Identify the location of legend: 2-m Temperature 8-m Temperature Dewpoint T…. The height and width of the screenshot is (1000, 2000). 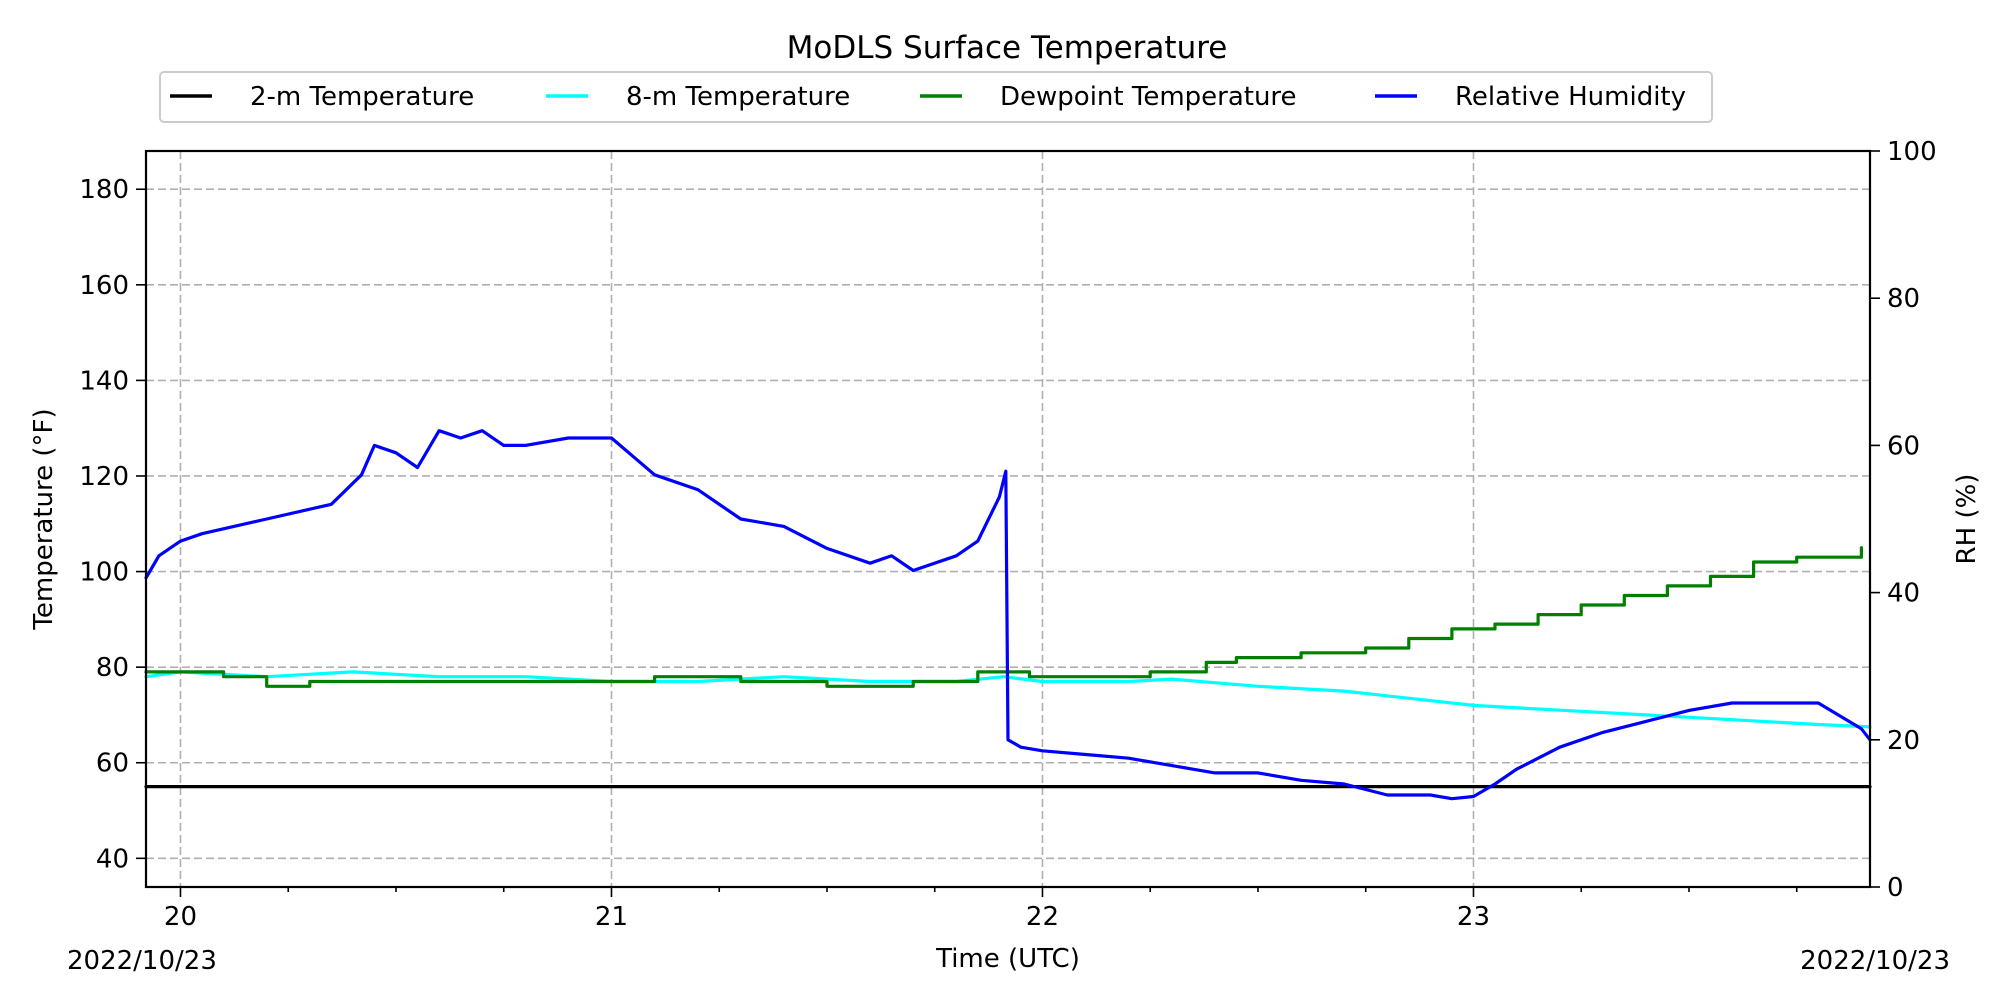
(936, 97).